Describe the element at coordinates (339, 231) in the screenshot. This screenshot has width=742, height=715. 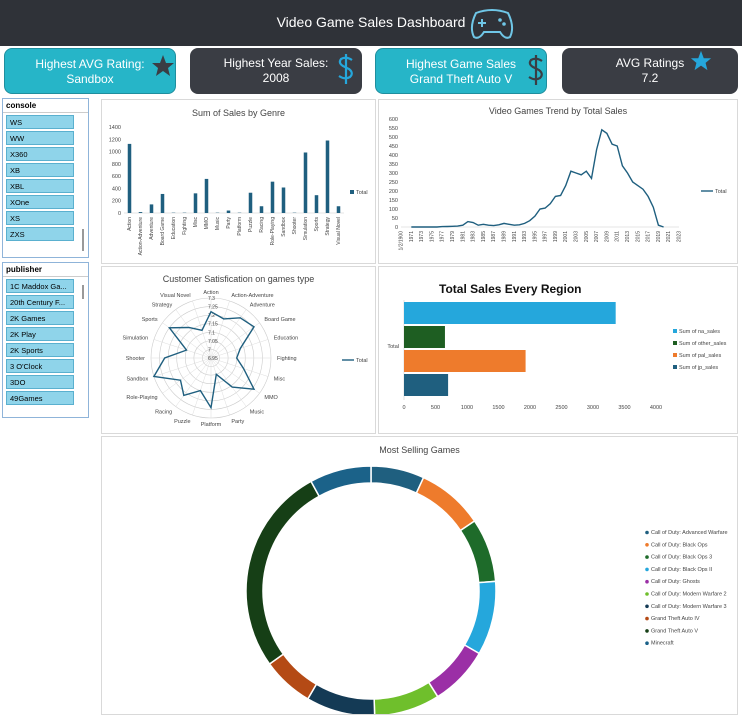
I see `x-tick-label: Visual Novel` at that location.